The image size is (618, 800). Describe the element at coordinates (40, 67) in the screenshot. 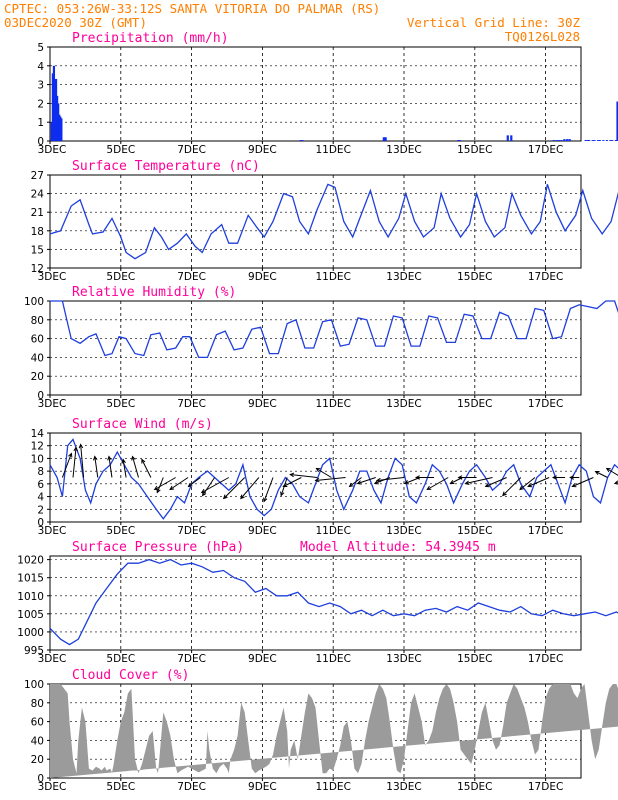

I see `y-tick-label: 4` at that location.